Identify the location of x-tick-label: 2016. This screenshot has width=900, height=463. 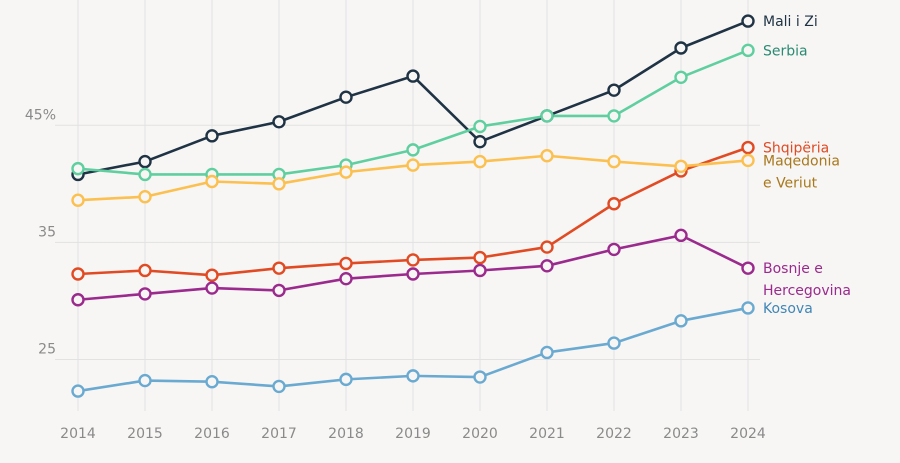
(212, 434).